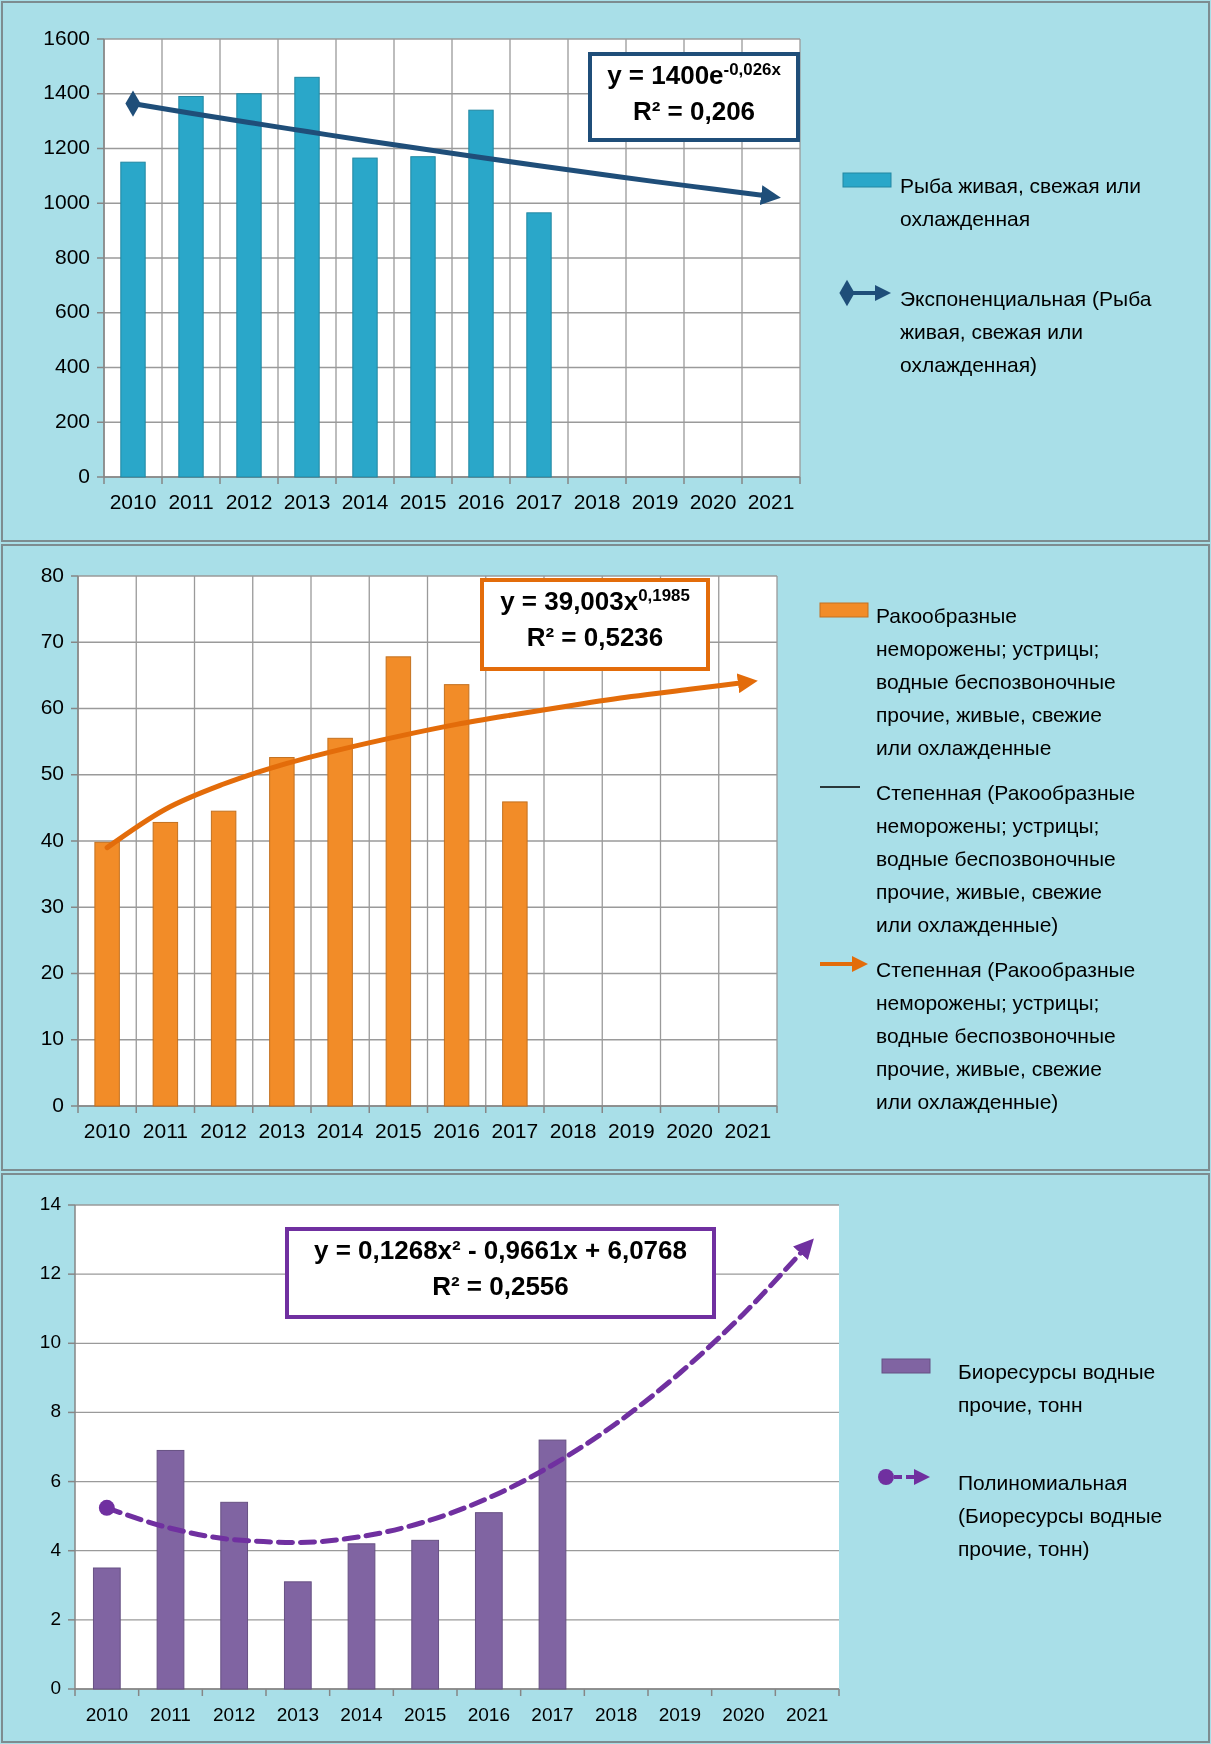 Image resolution: width=1211 pixels, height=1744 pixels. I want to click on y-tick-label: 4, so click(56, 1549).